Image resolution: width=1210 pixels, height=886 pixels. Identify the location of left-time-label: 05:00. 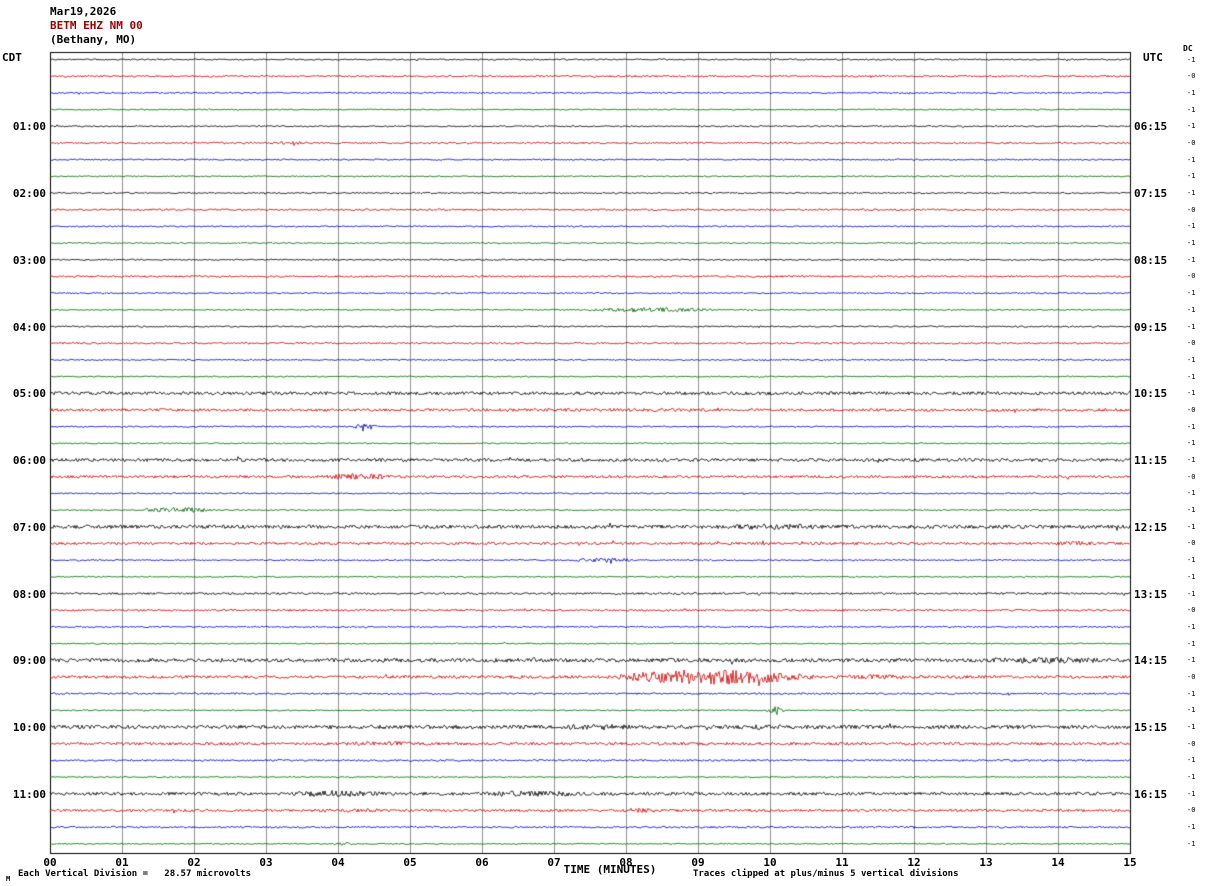
(29, 394).